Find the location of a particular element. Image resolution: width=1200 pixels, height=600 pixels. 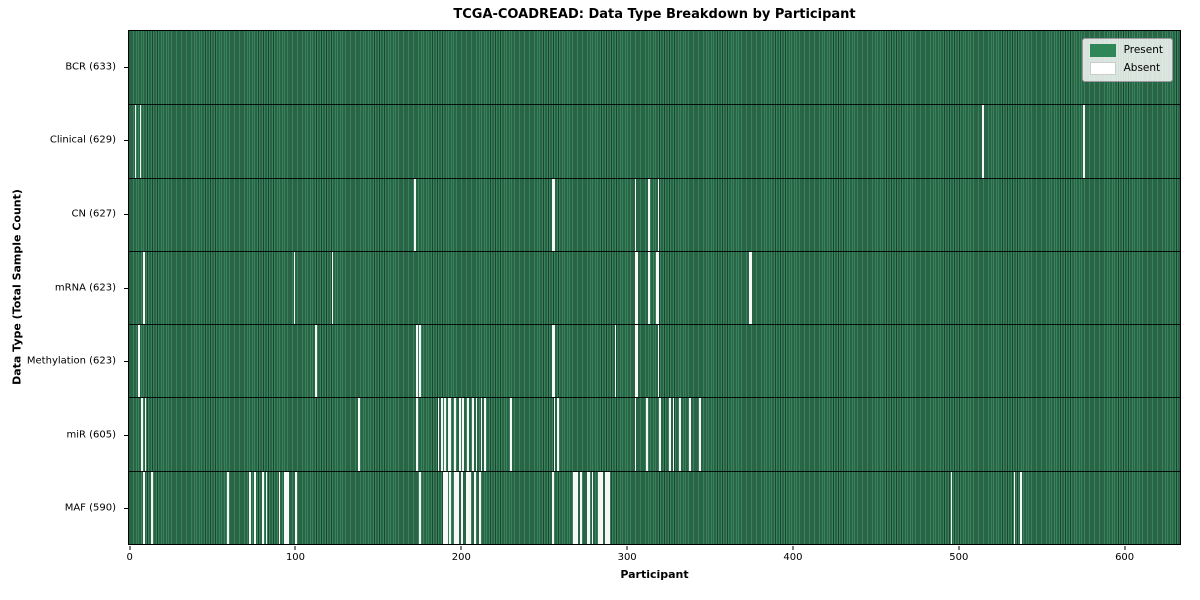

x-tick-label: 0 is located at coordinates (129, 557).